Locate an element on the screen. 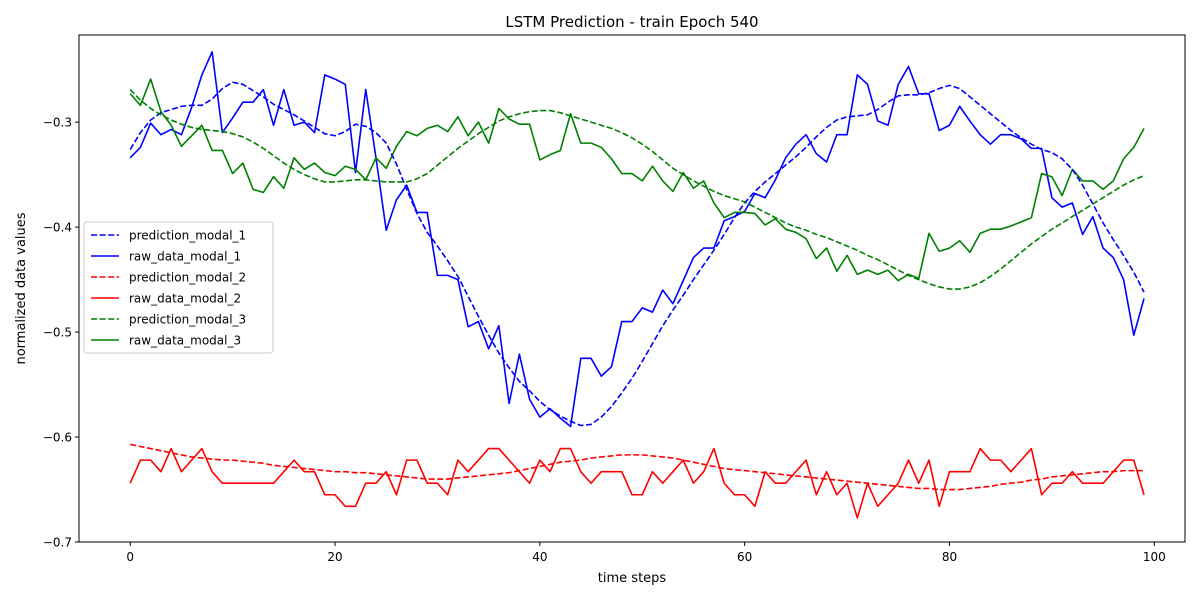 Image resolution: width=1200 pixels, height=604 pixels. legend-frame is located at coordinates (178, 287).